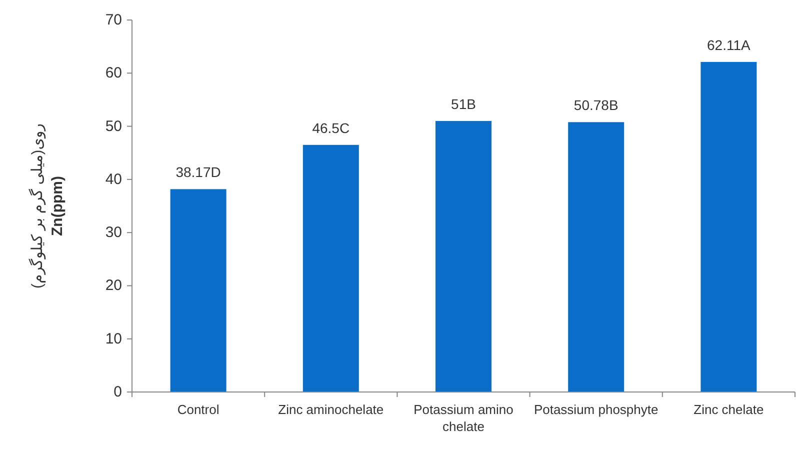 This screenshot has width=804, height=453. What do you see at coordinates (596, 105) in the screenshot?
I see `data-label: 50.78B` at bounding box center [596, 105].